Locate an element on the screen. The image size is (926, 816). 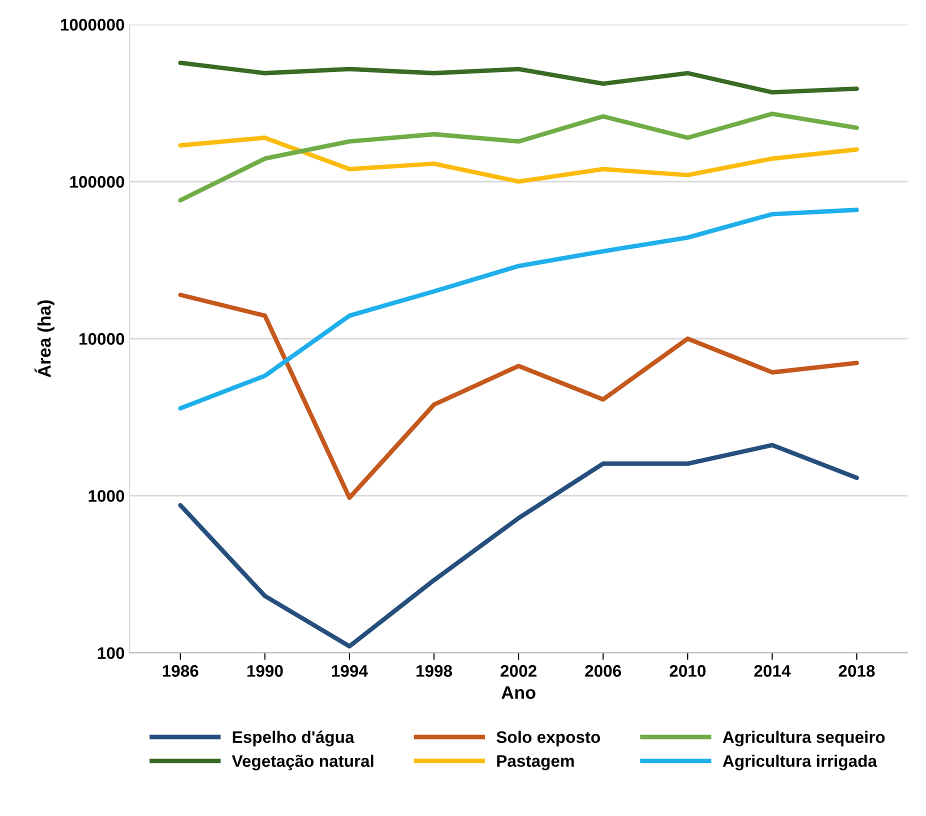
x-axis-title: Ano is located at coordinates (518, 692).